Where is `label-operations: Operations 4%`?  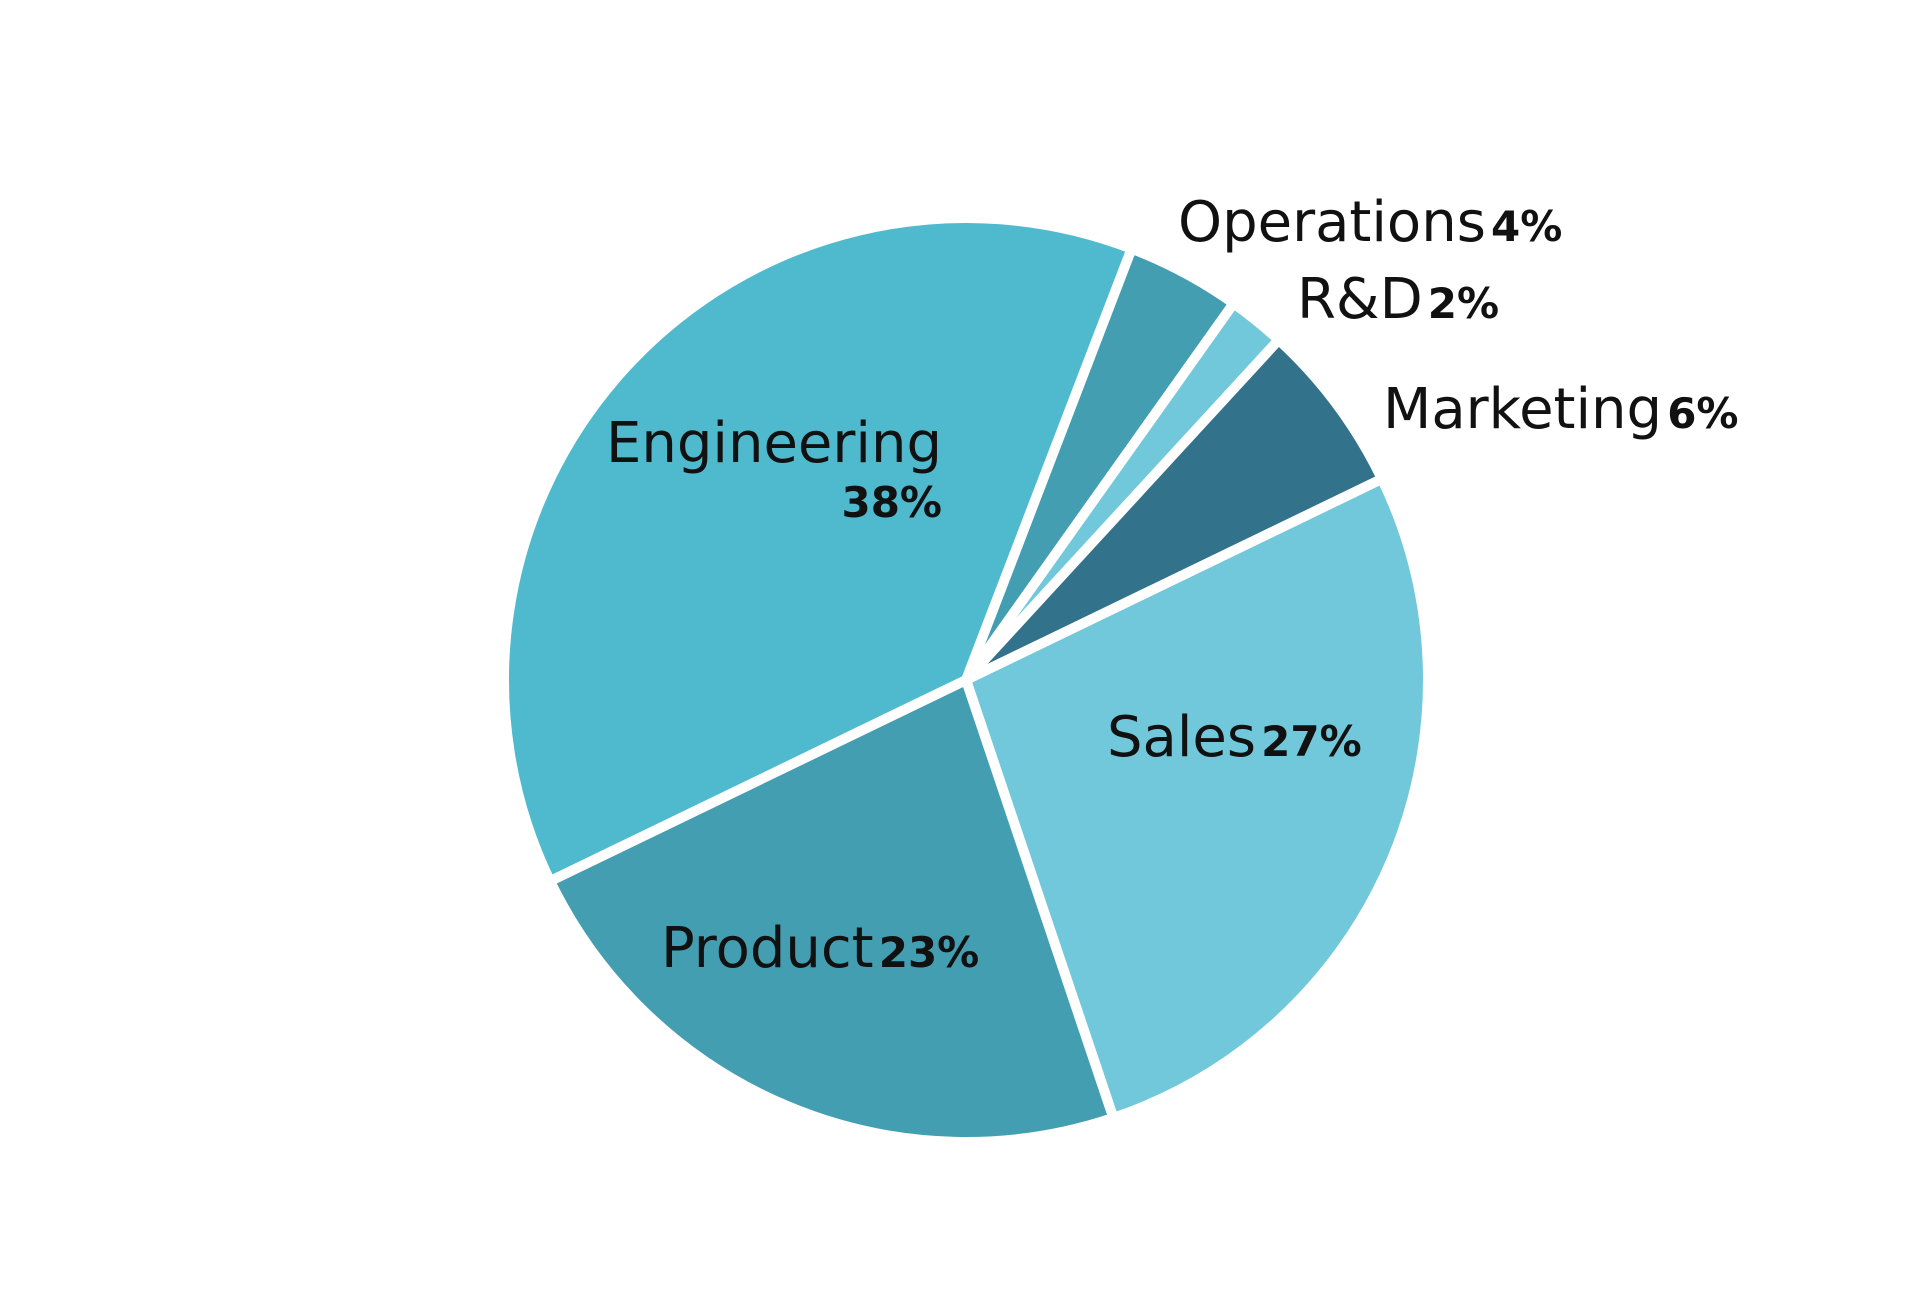
label-operations: Operations 4% is located at coordinates (1370, 222).